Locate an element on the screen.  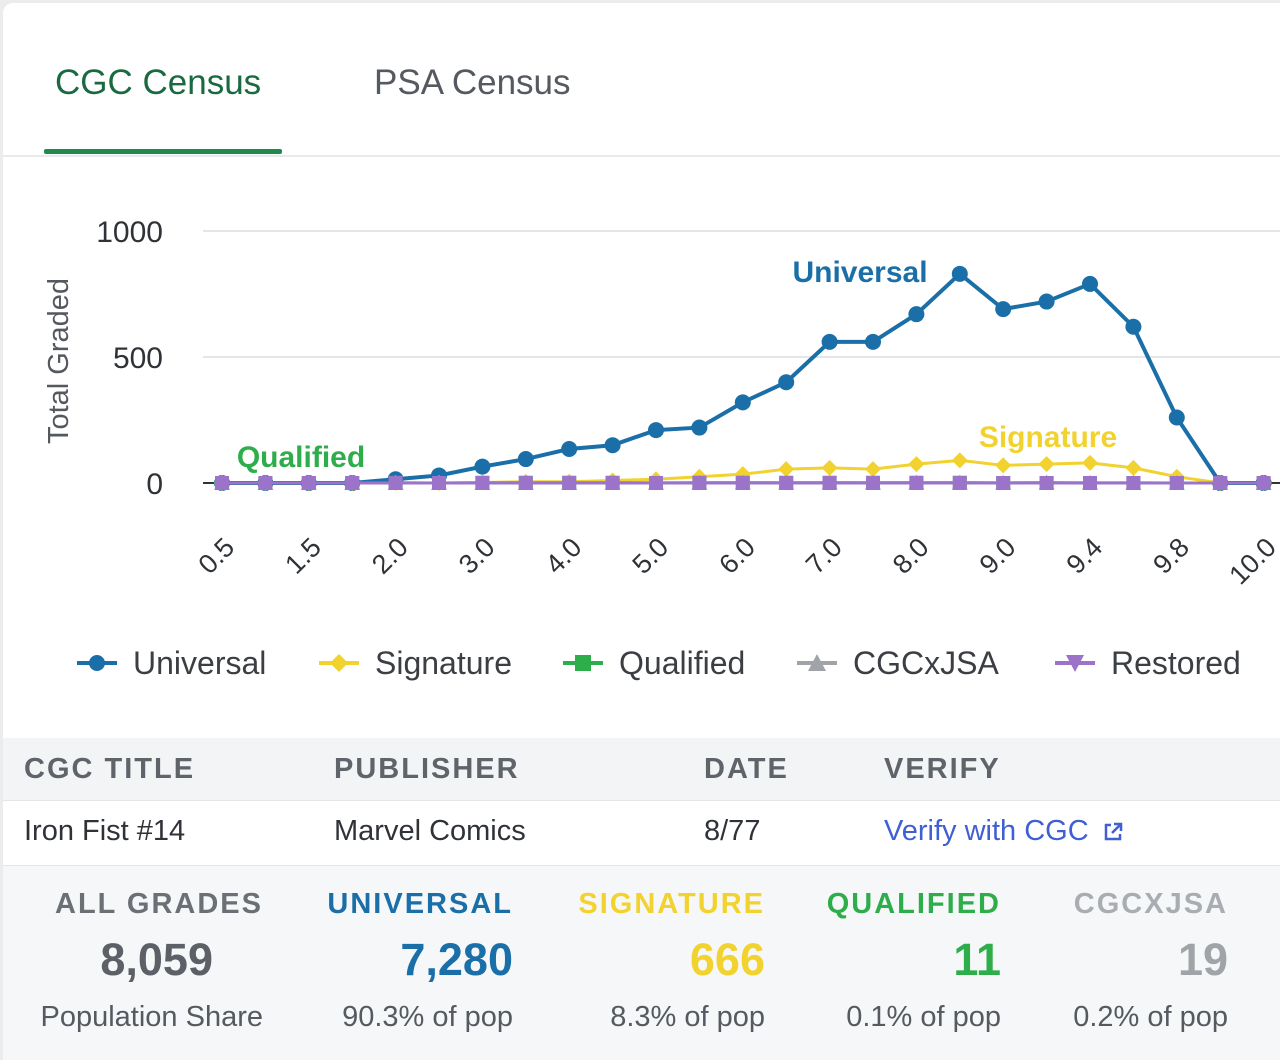
stat-value: 19 is located at coordinates (1202, 959).